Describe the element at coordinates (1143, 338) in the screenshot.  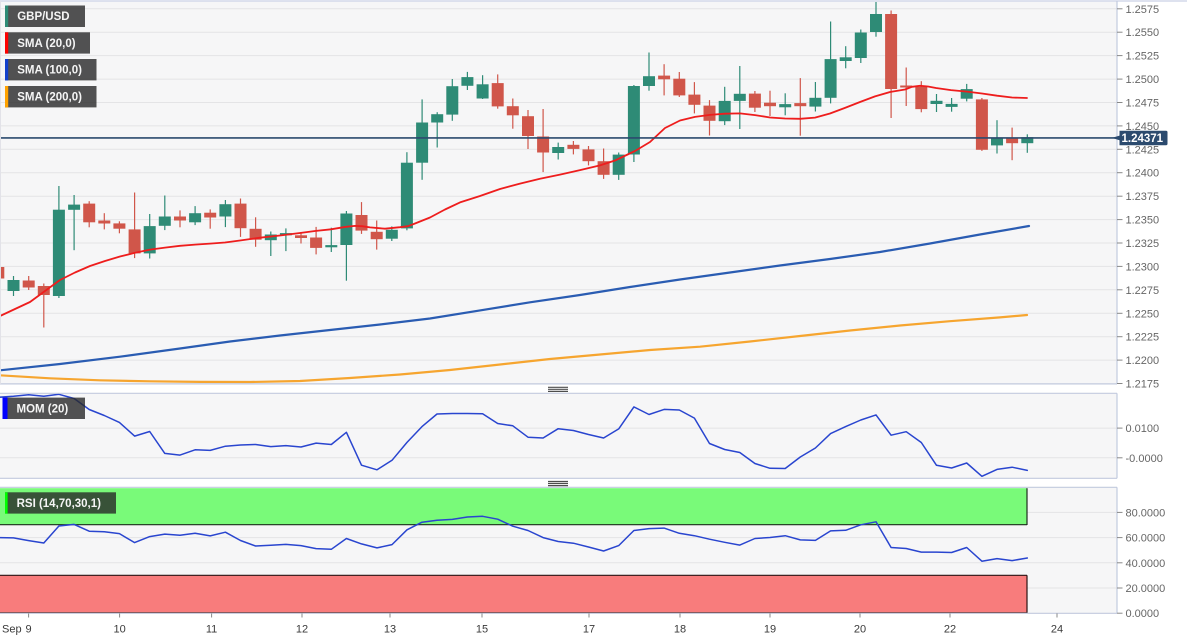
I see `svg-text: 1.2225` at that location.